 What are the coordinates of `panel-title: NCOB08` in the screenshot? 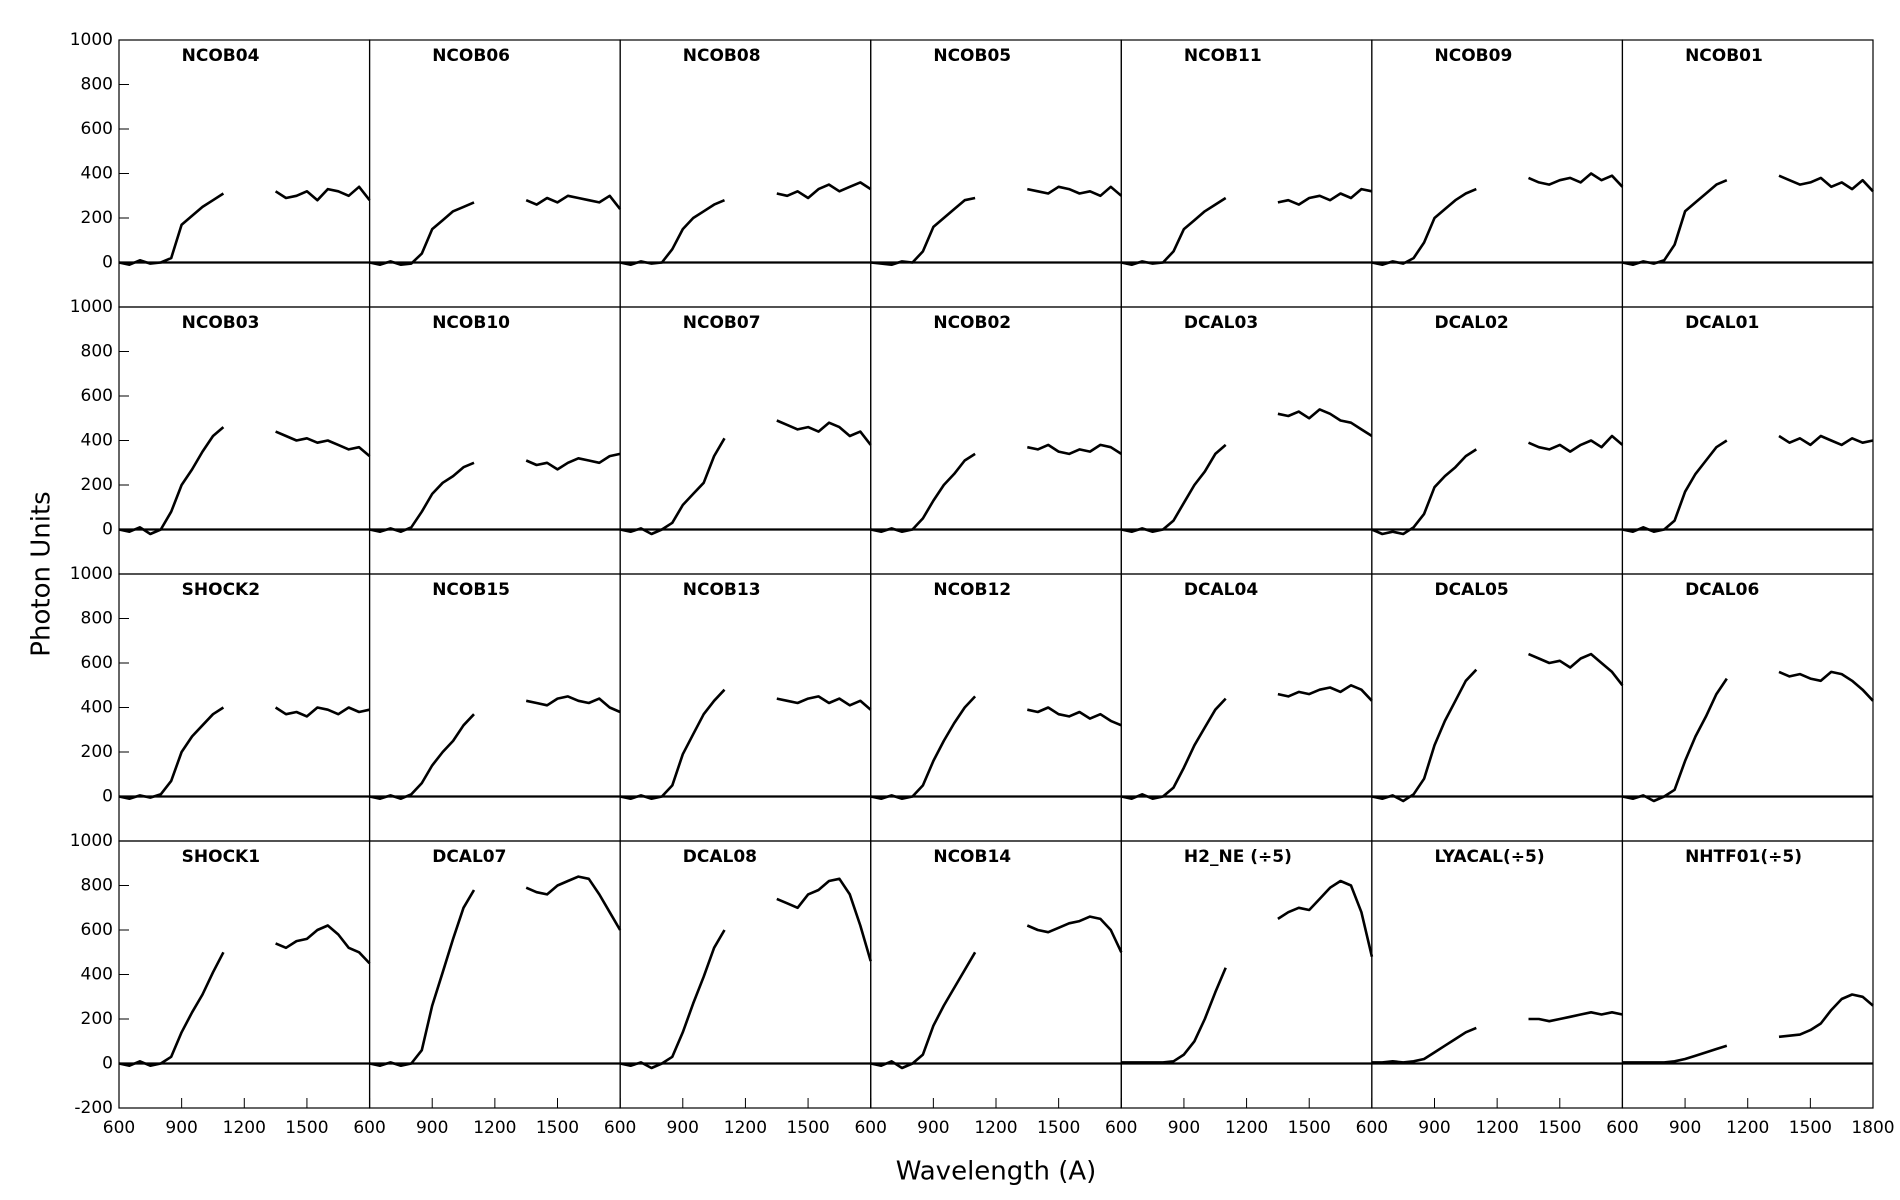 It's located at (722, 56).